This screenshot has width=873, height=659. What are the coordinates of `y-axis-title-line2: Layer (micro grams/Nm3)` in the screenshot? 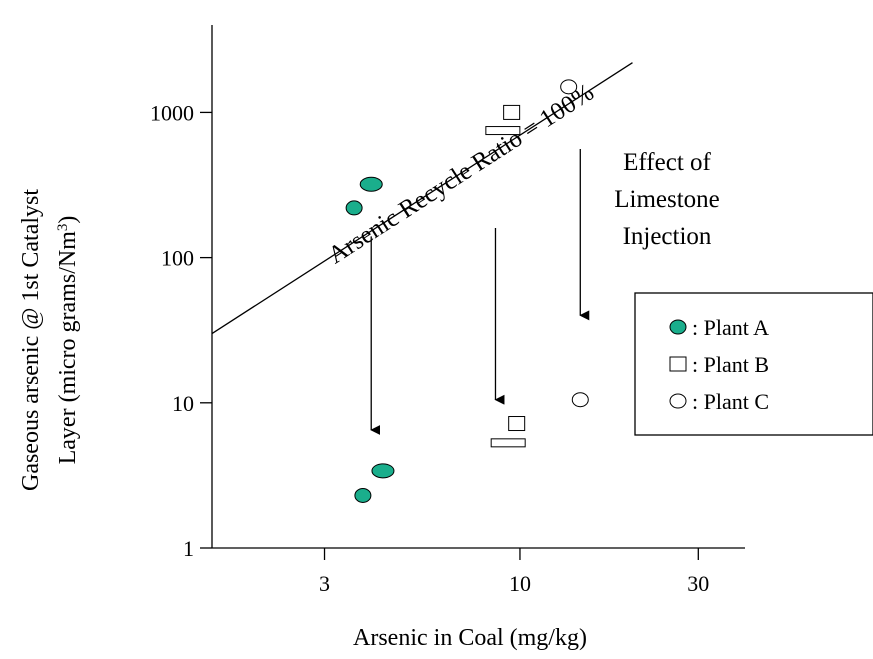 It's located at (68, 340).